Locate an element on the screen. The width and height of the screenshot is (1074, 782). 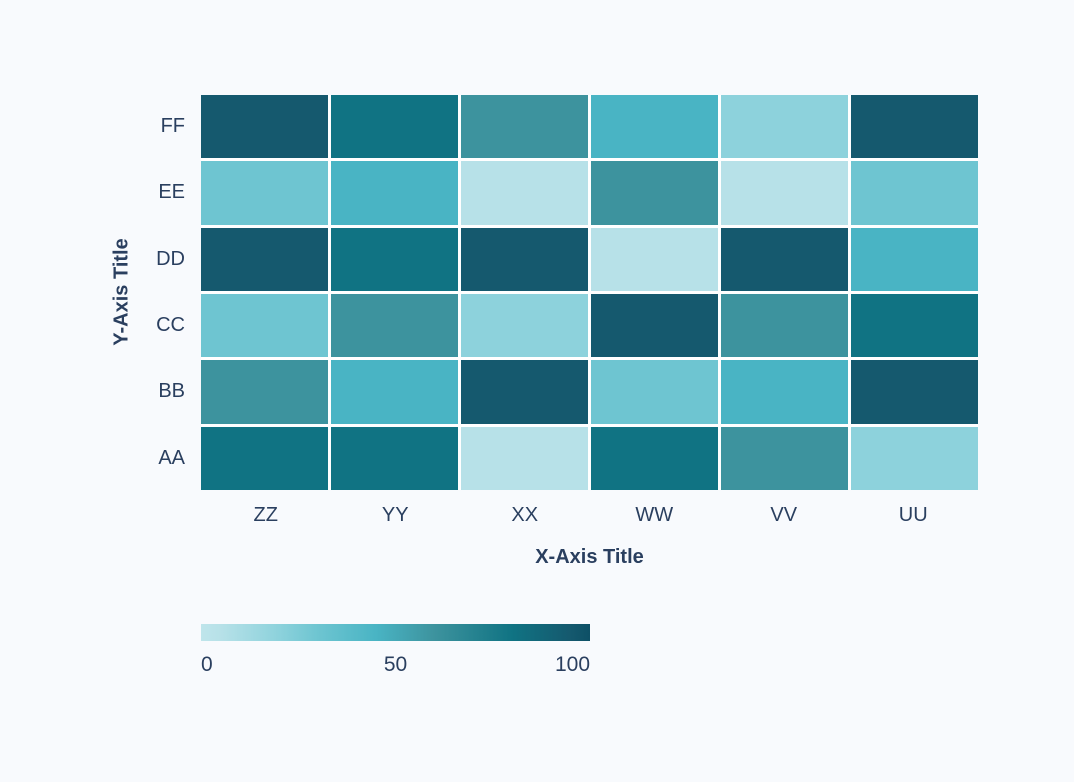
y-tick-label-DD: DD is located at coordinates (170, 258).